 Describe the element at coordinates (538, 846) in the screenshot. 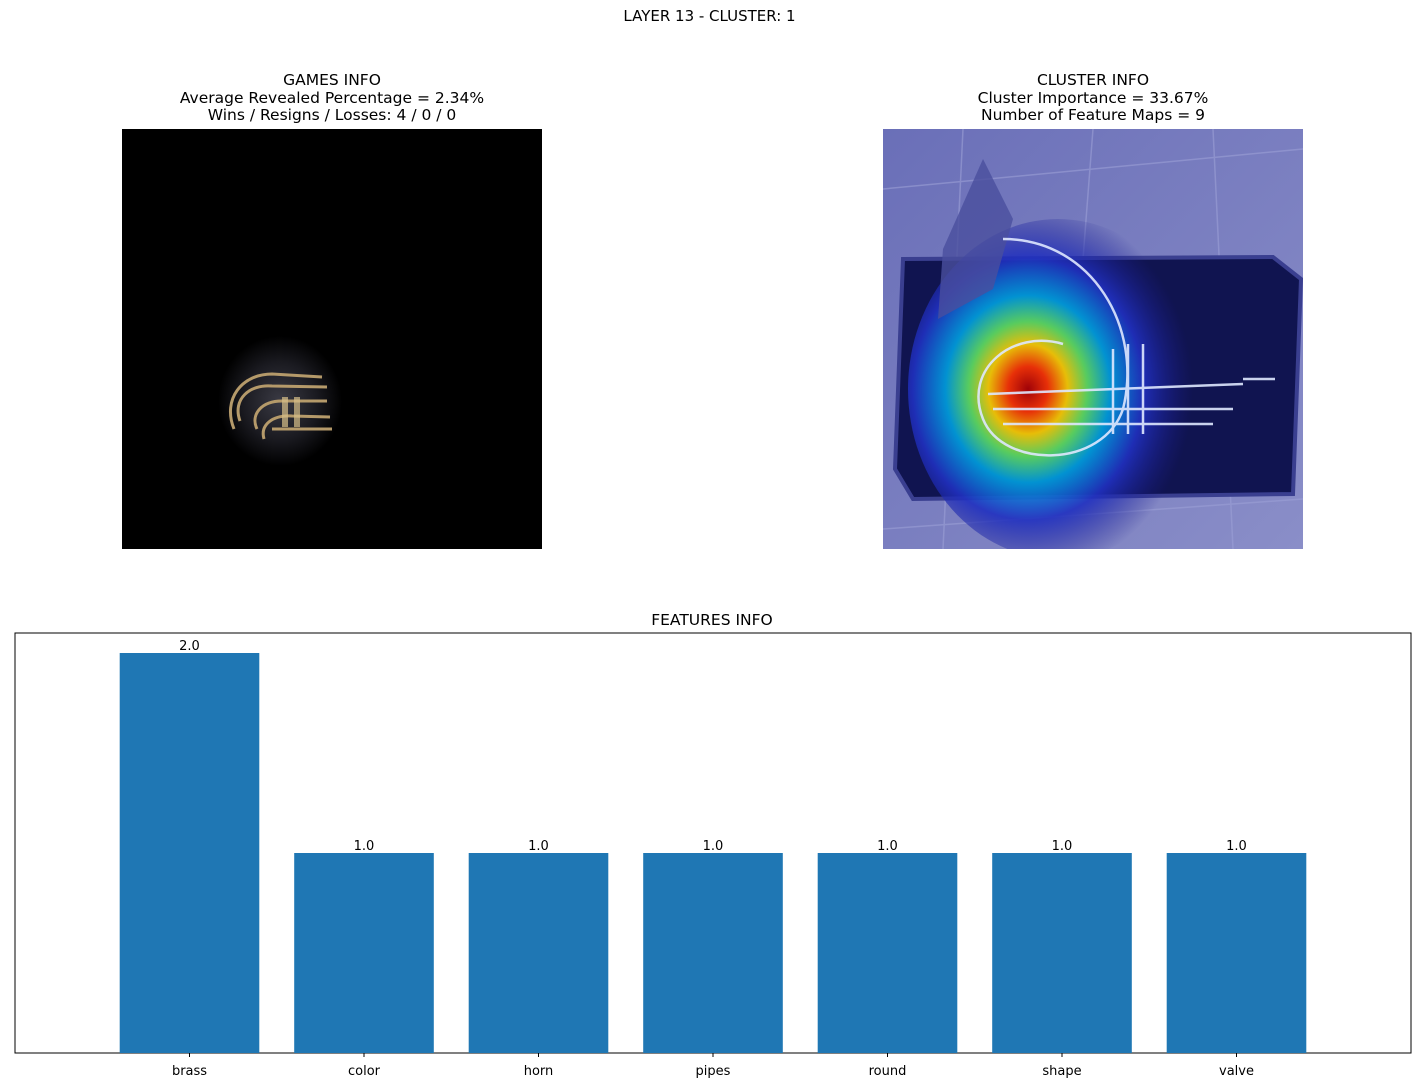

I see `value-label-horn: 1.0` at that location.